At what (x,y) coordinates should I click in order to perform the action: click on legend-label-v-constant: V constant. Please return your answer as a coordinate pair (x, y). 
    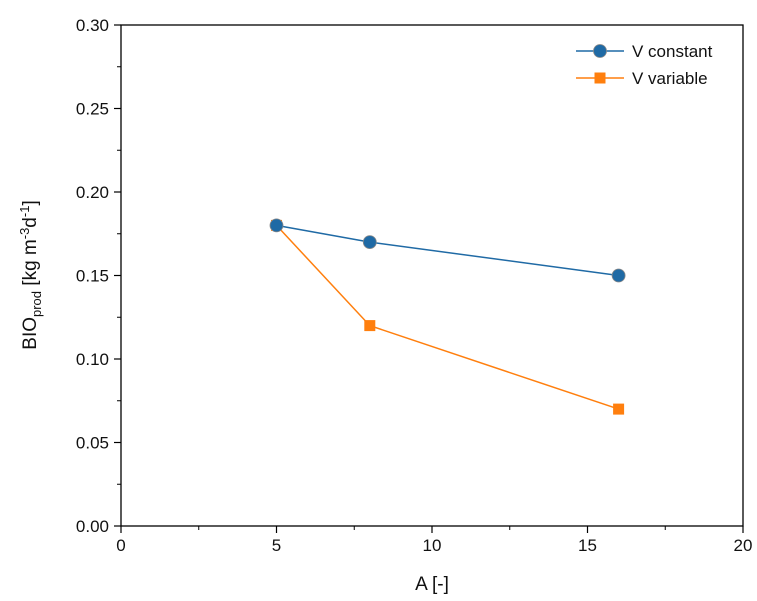
    Looking at the image, I should click on (672, 51).